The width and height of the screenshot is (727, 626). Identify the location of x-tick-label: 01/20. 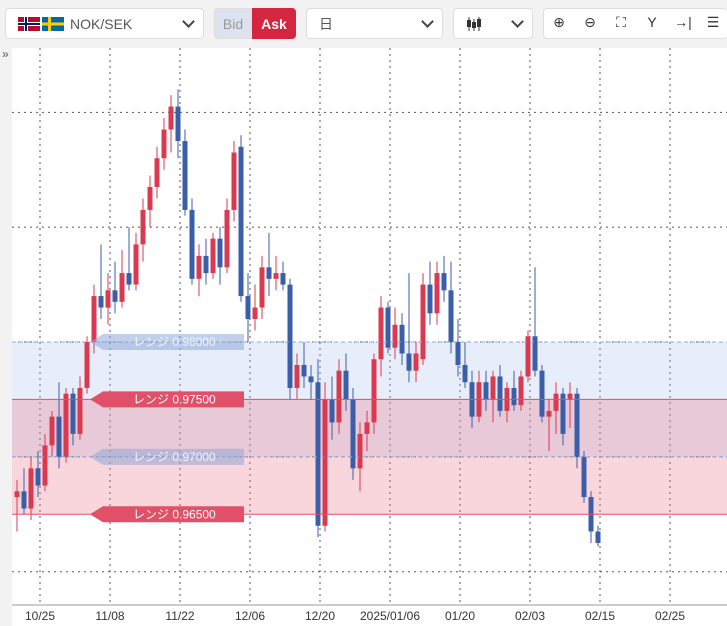
(460, 616).